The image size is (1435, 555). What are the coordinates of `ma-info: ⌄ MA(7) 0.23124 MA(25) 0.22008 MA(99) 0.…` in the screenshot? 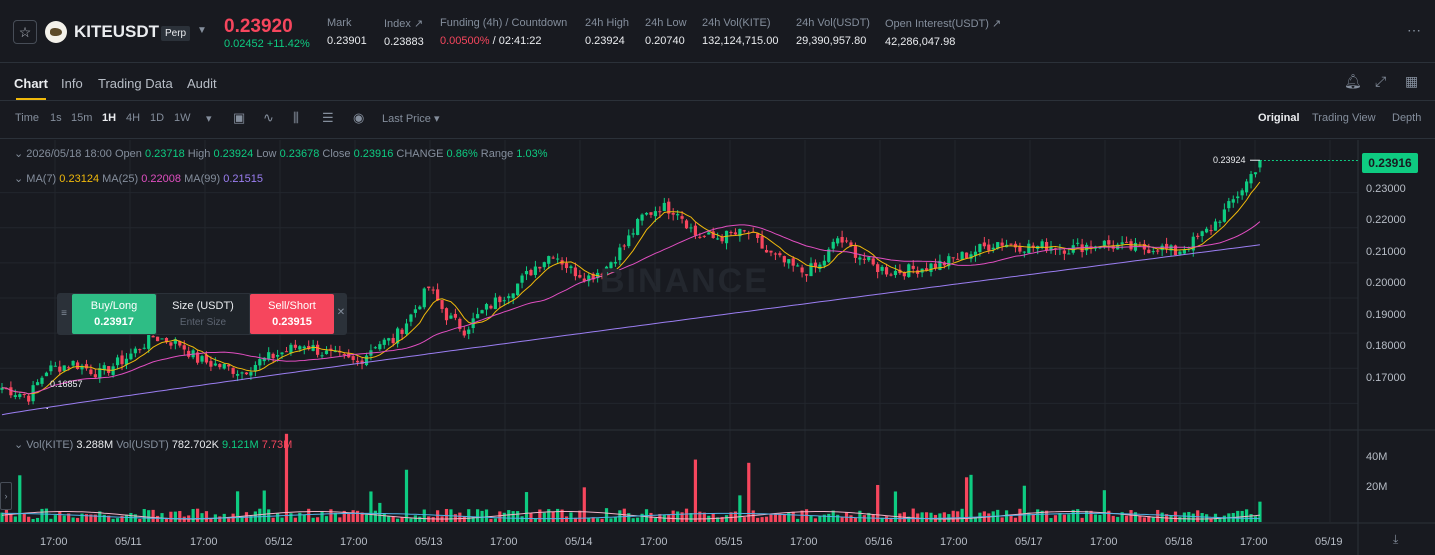 It's located at (138, 179).